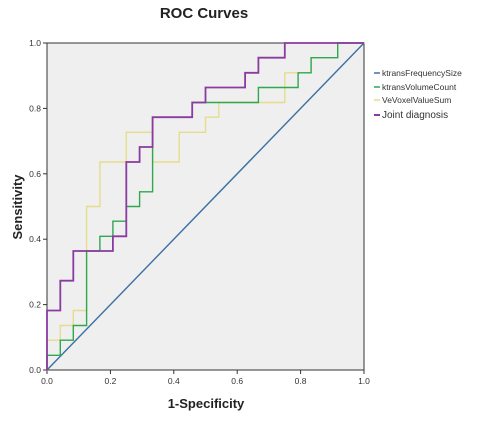  Describe the element at coordinates (38, 206) in the screenshot. I see `y-axis-ticks: 0.0 0.2 0.4 0.6 0.8 1.0` at that location.